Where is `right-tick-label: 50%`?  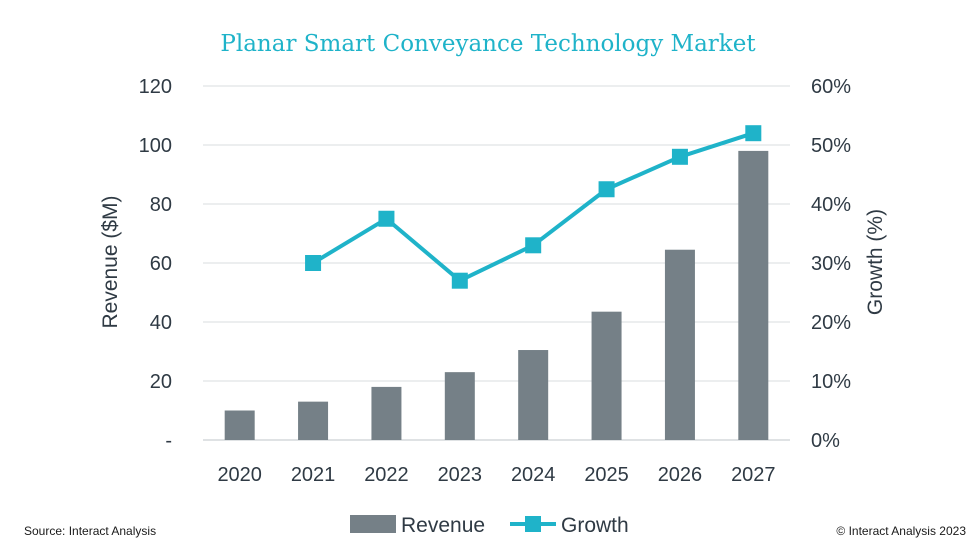
right-tick-label: 50% is located at coordinates (831, 146).